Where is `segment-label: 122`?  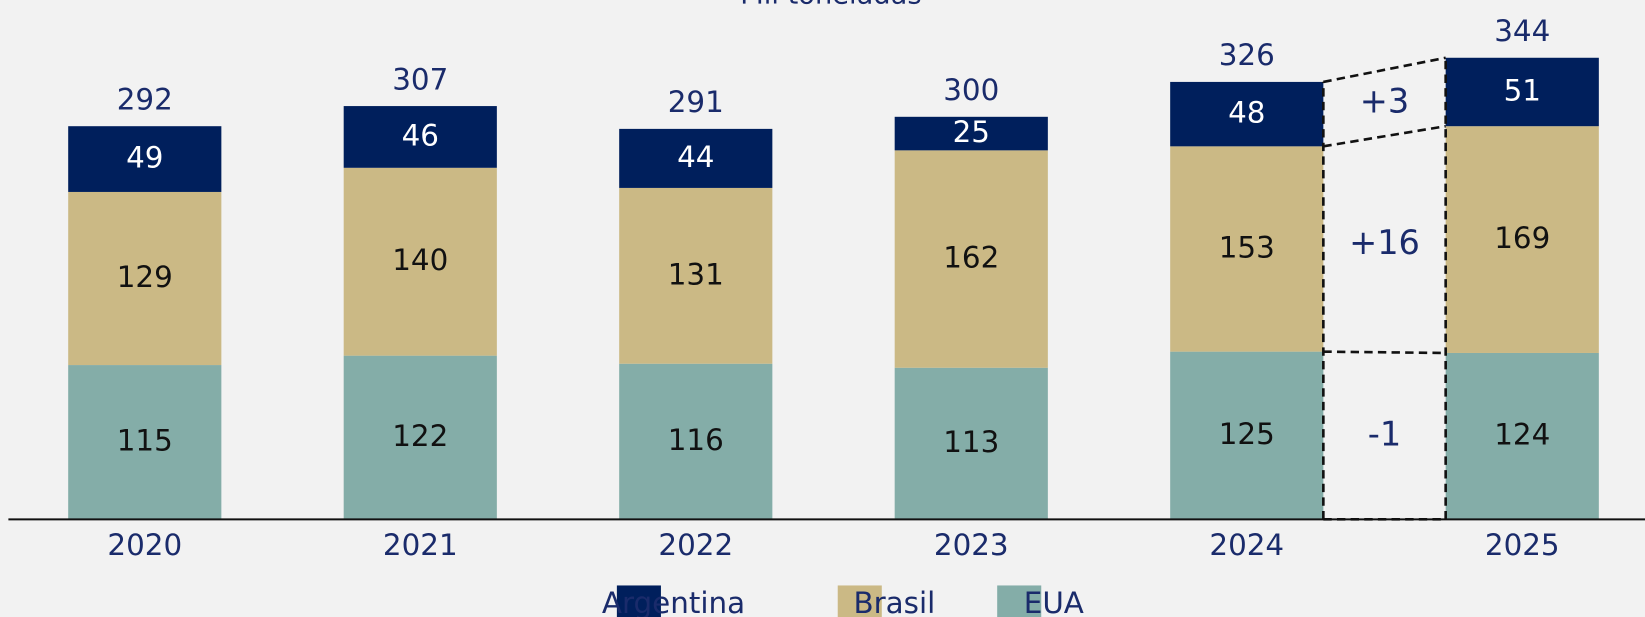 segment-label: 122 is located at coordinates (420, 436).